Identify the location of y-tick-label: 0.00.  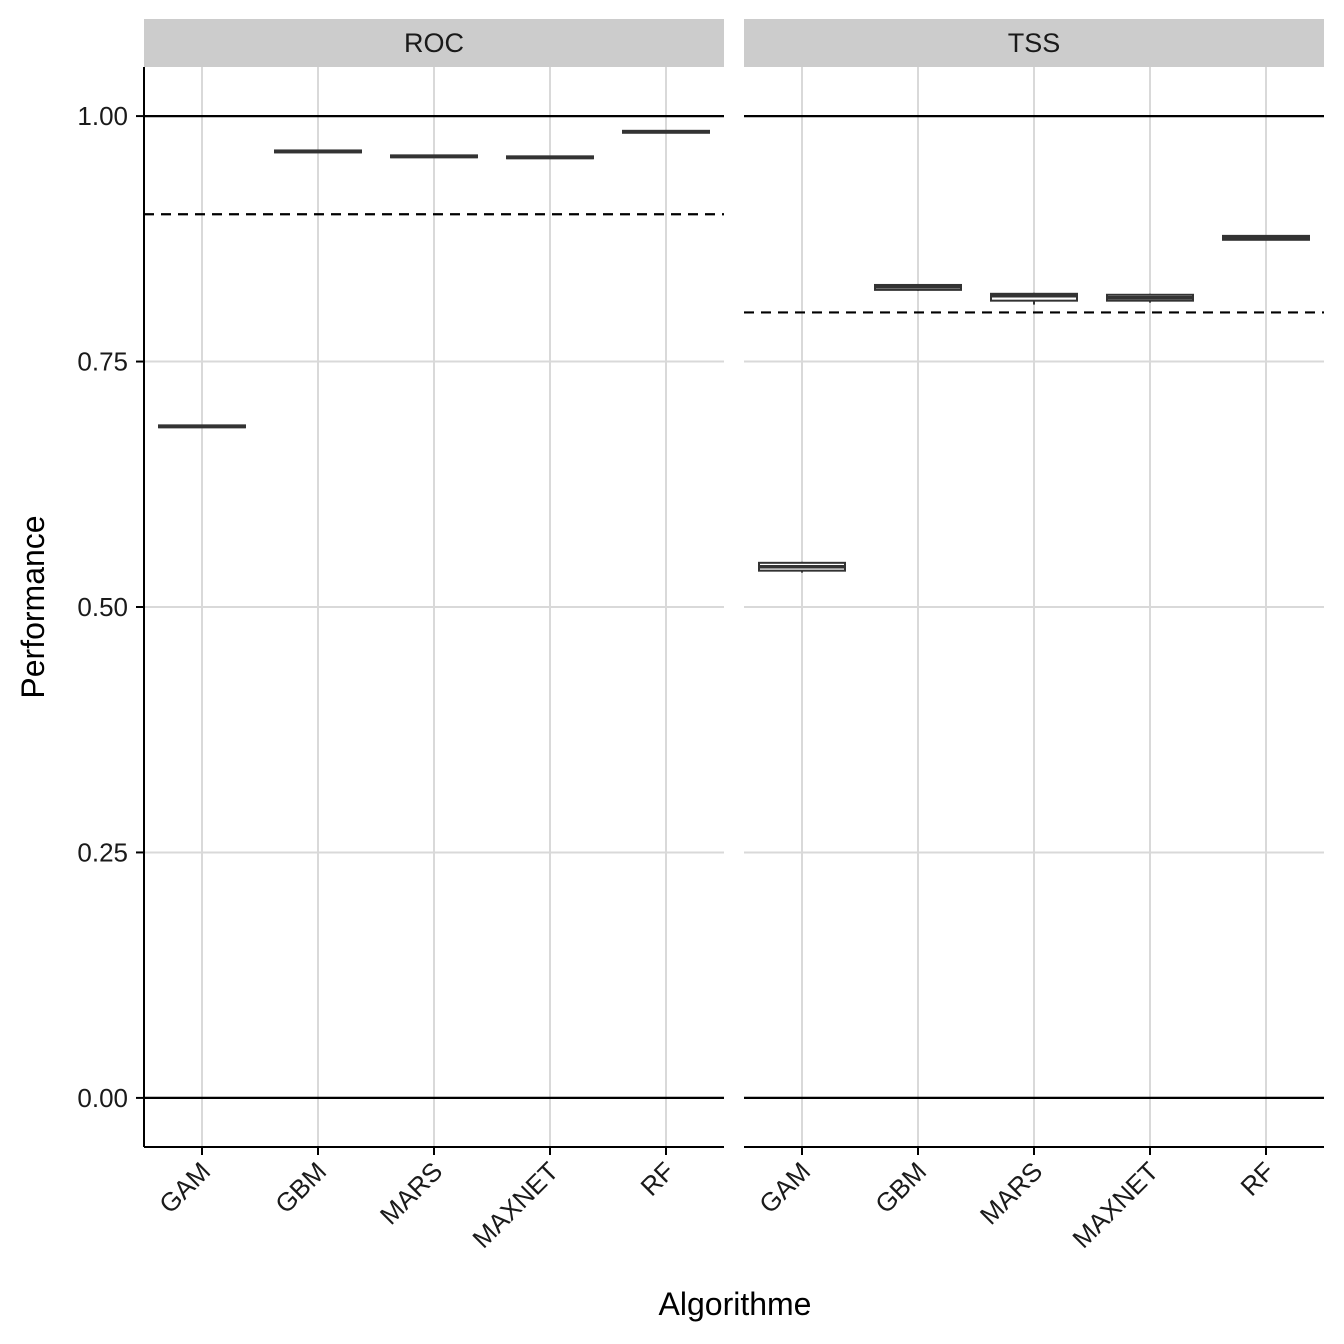
(102, 1098).